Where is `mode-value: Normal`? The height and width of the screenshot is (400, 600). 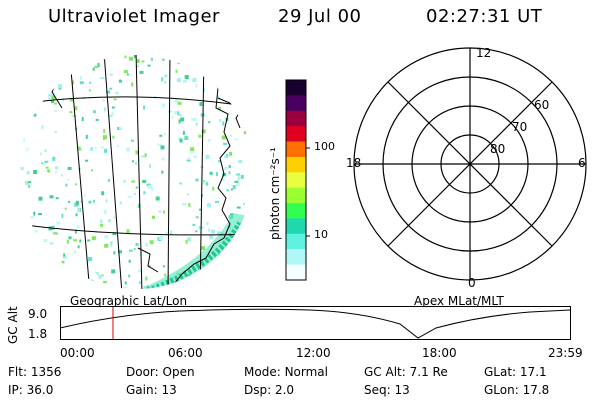
mode-value: Normal is located at coordinates (306, 372).